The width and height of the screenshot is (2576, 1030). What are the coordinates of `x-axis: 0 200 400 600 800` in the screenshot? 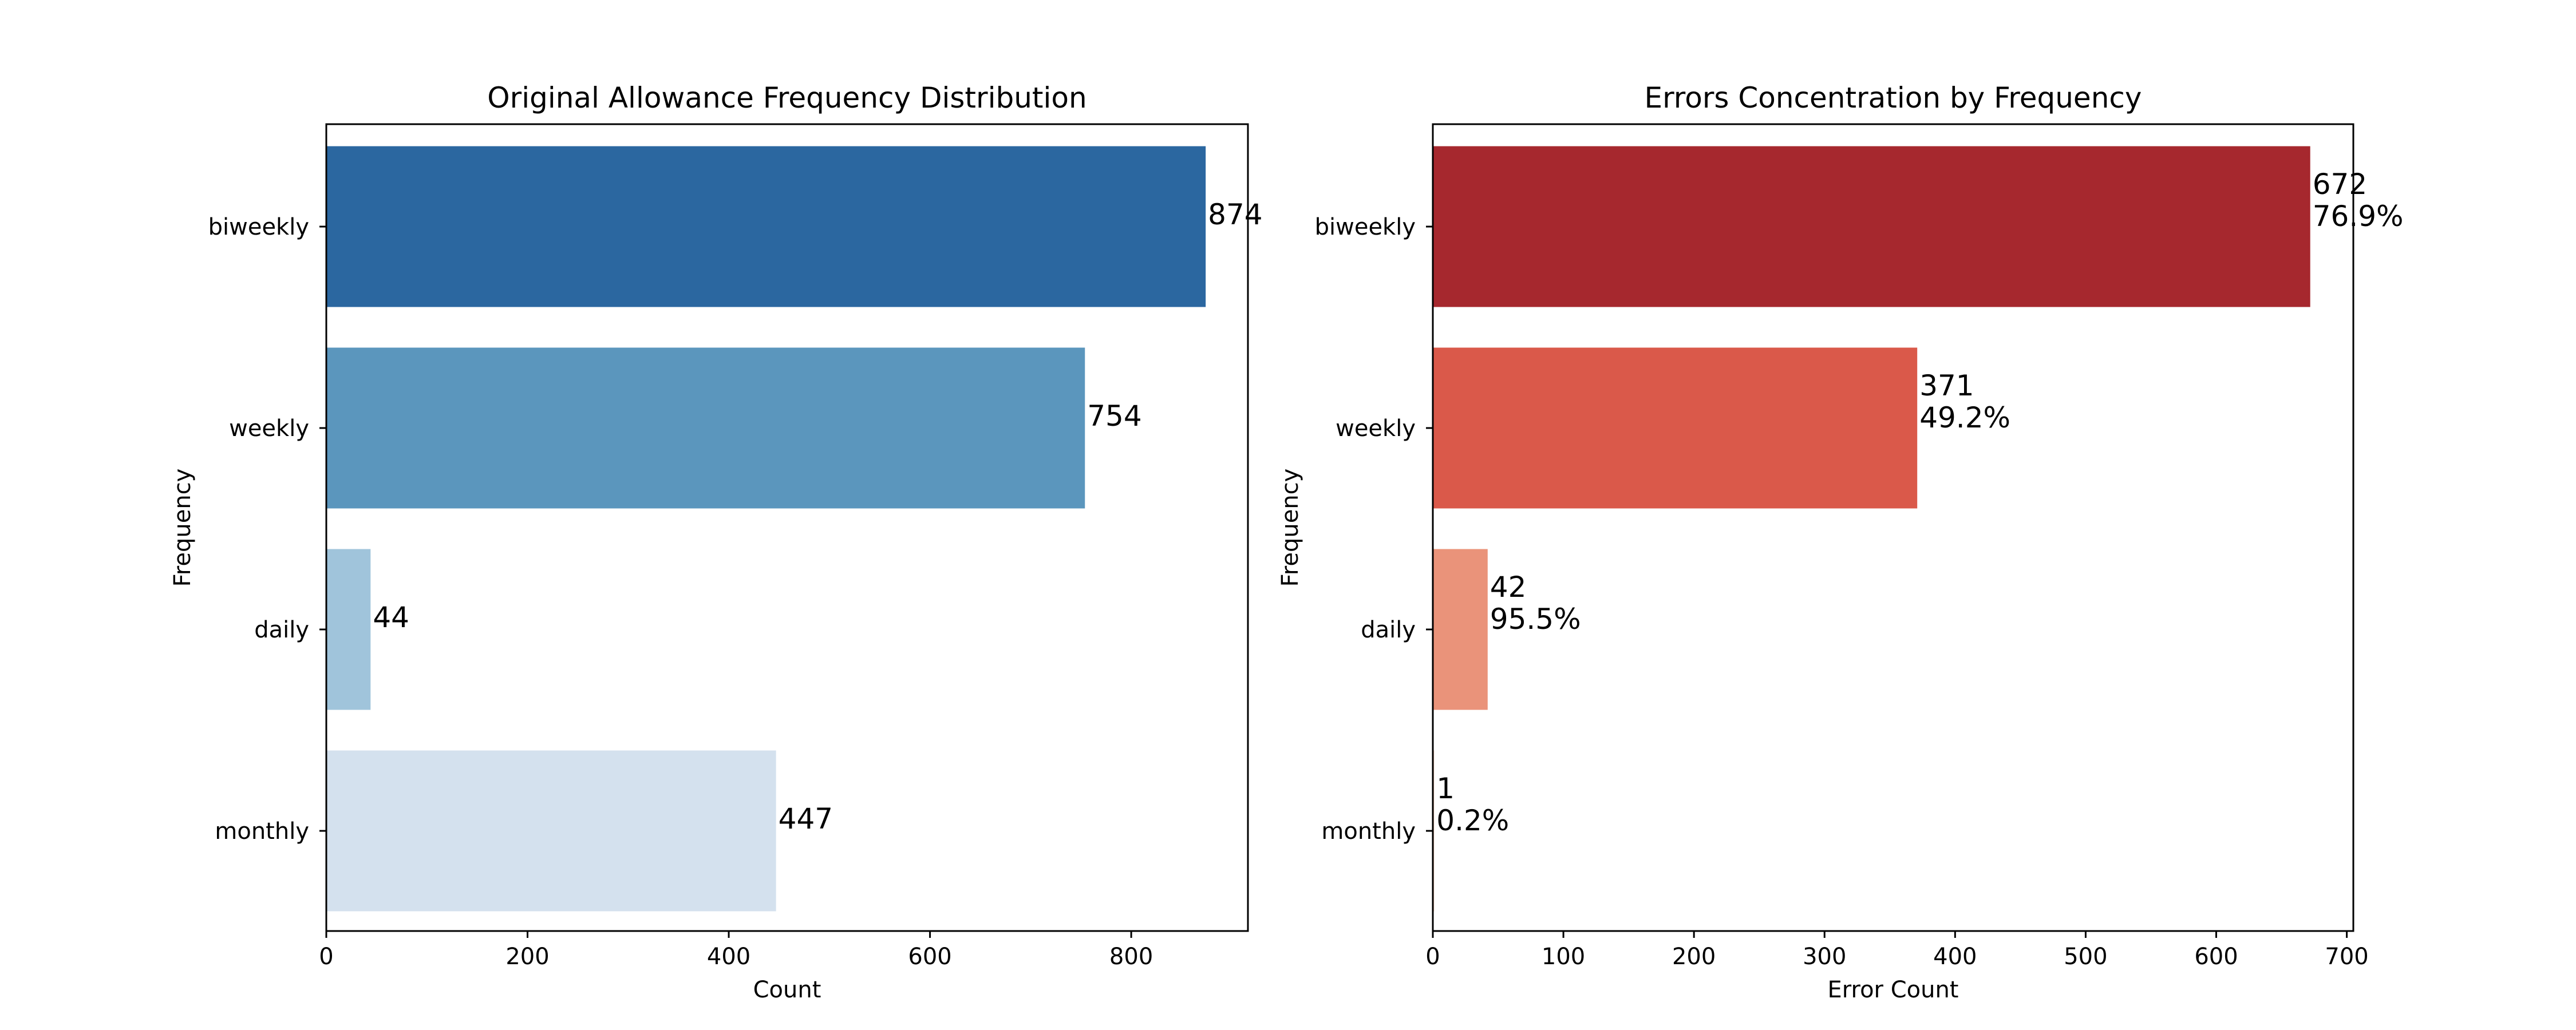 It's located at (736, 950).